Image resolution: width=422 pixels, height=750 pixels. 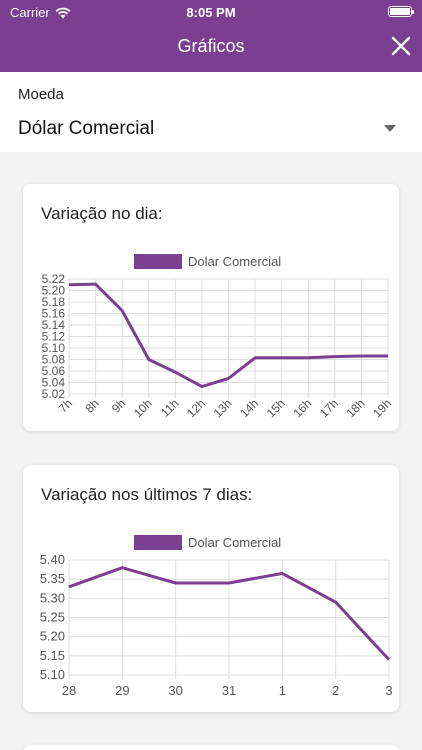 What do you see at coordinates (91, 405) in the screenshot?
I see `x-tick-label: 8h` at bounding box center [91, 405].